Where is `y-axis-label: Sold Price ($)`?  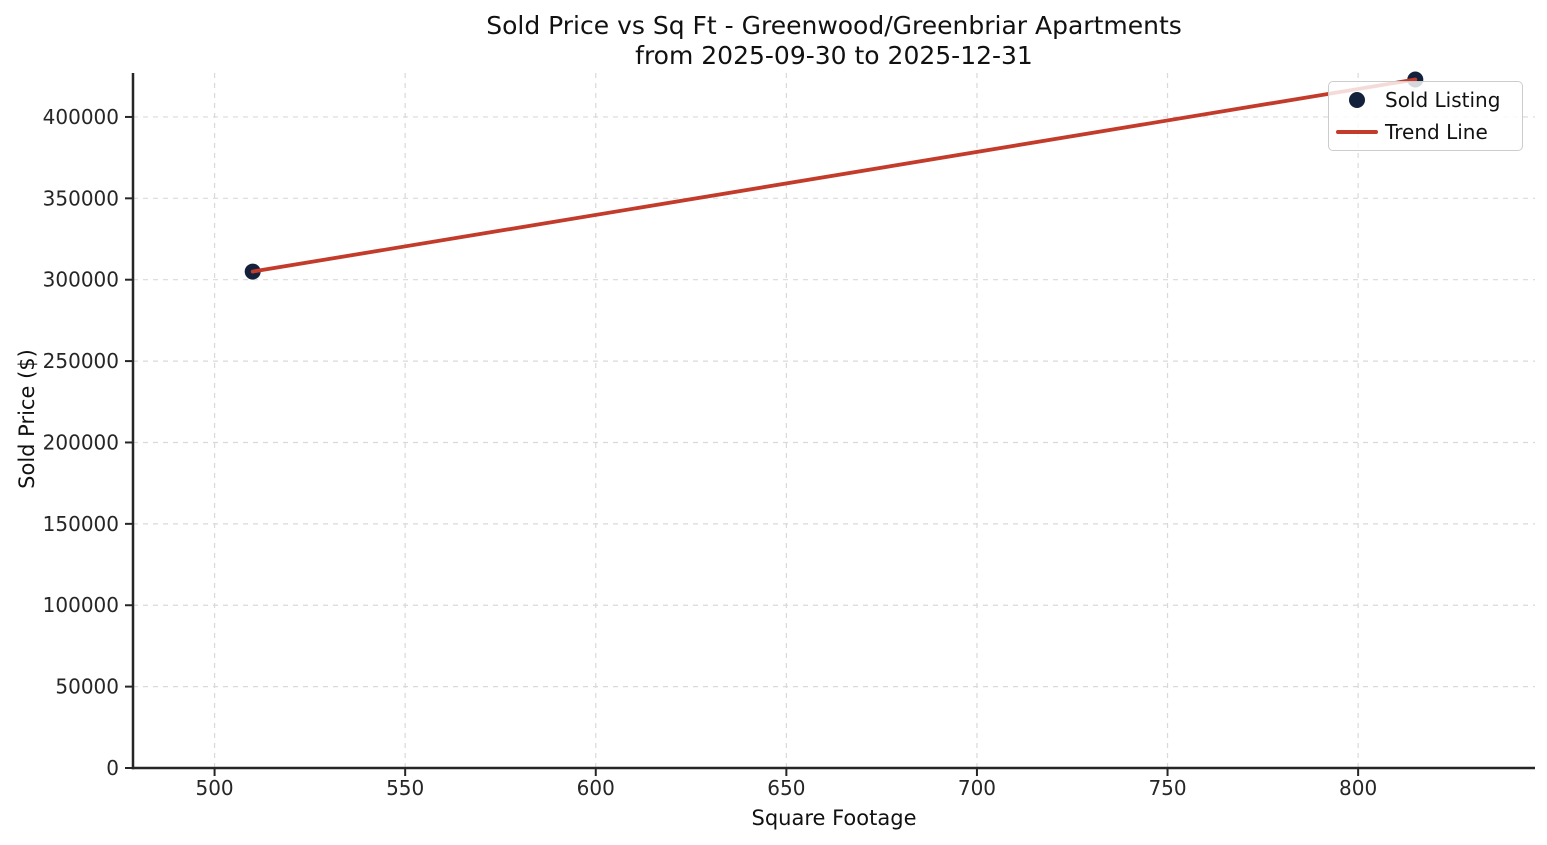
y-axis-label: Sold Price ($) is located at coordinates (27, 419).